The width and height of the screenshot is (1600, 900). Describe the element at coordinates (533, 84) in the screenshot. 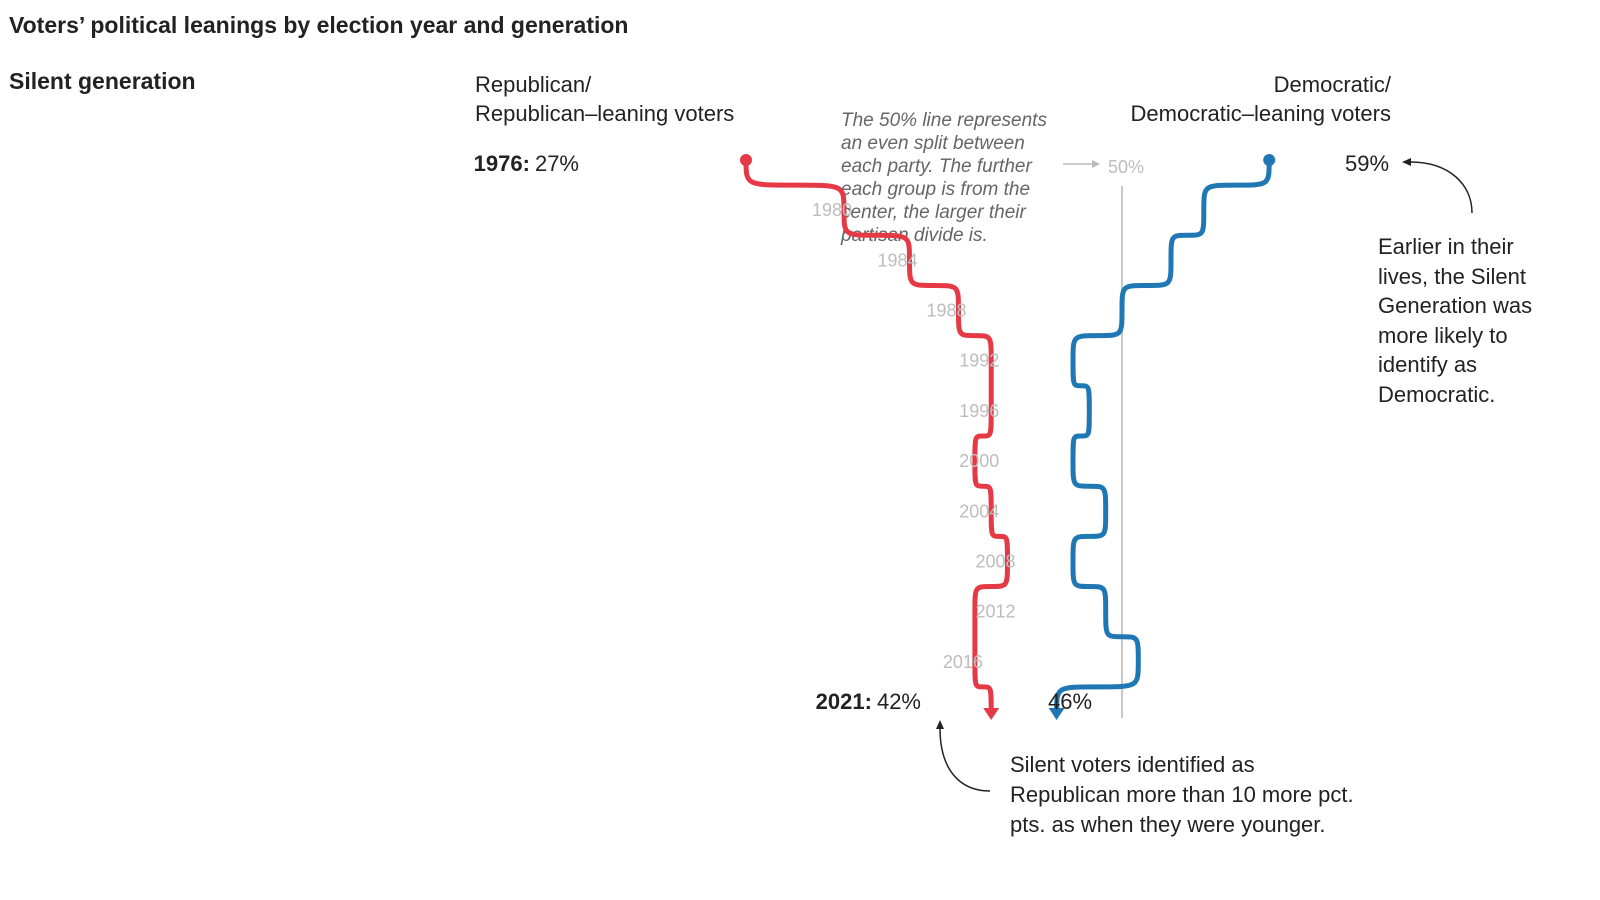

I see `header-republican-line1: Republican/` at that location.